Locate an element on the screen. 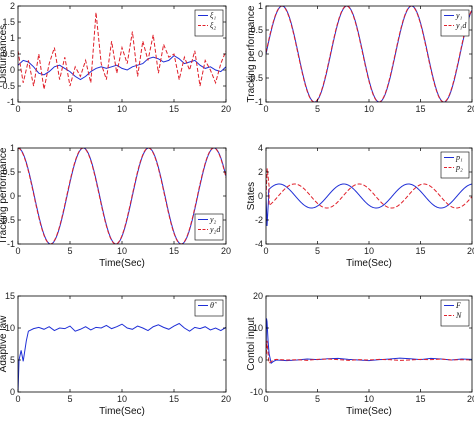 This screenshot has height=424, width=474. y-tick-label: -10 is located at coordinates (256, 392).